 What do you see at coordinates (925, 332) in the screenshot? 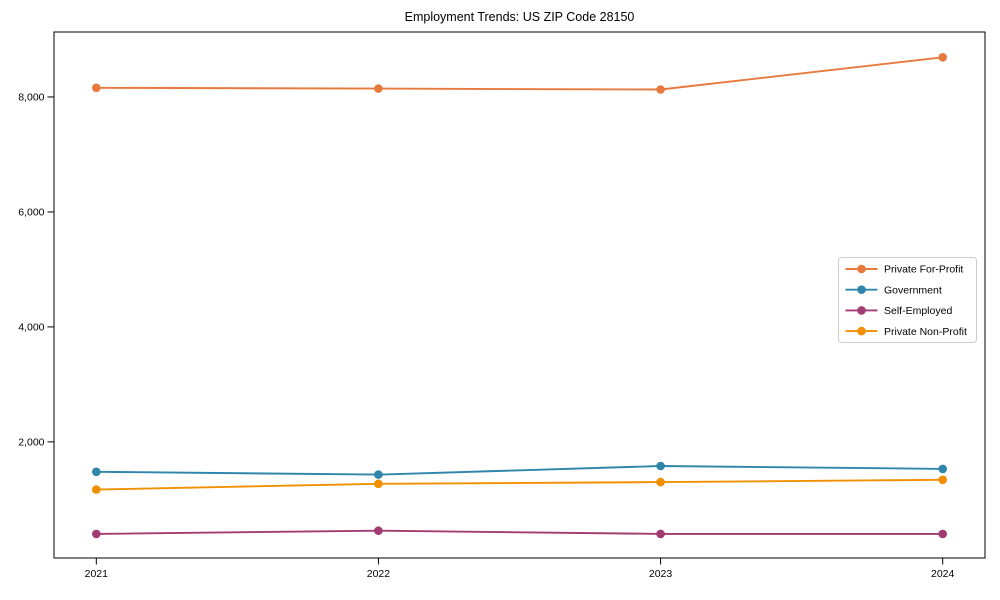
I see `legend-entry-label: Private Non-Profit` at bounding box center [925, 332].